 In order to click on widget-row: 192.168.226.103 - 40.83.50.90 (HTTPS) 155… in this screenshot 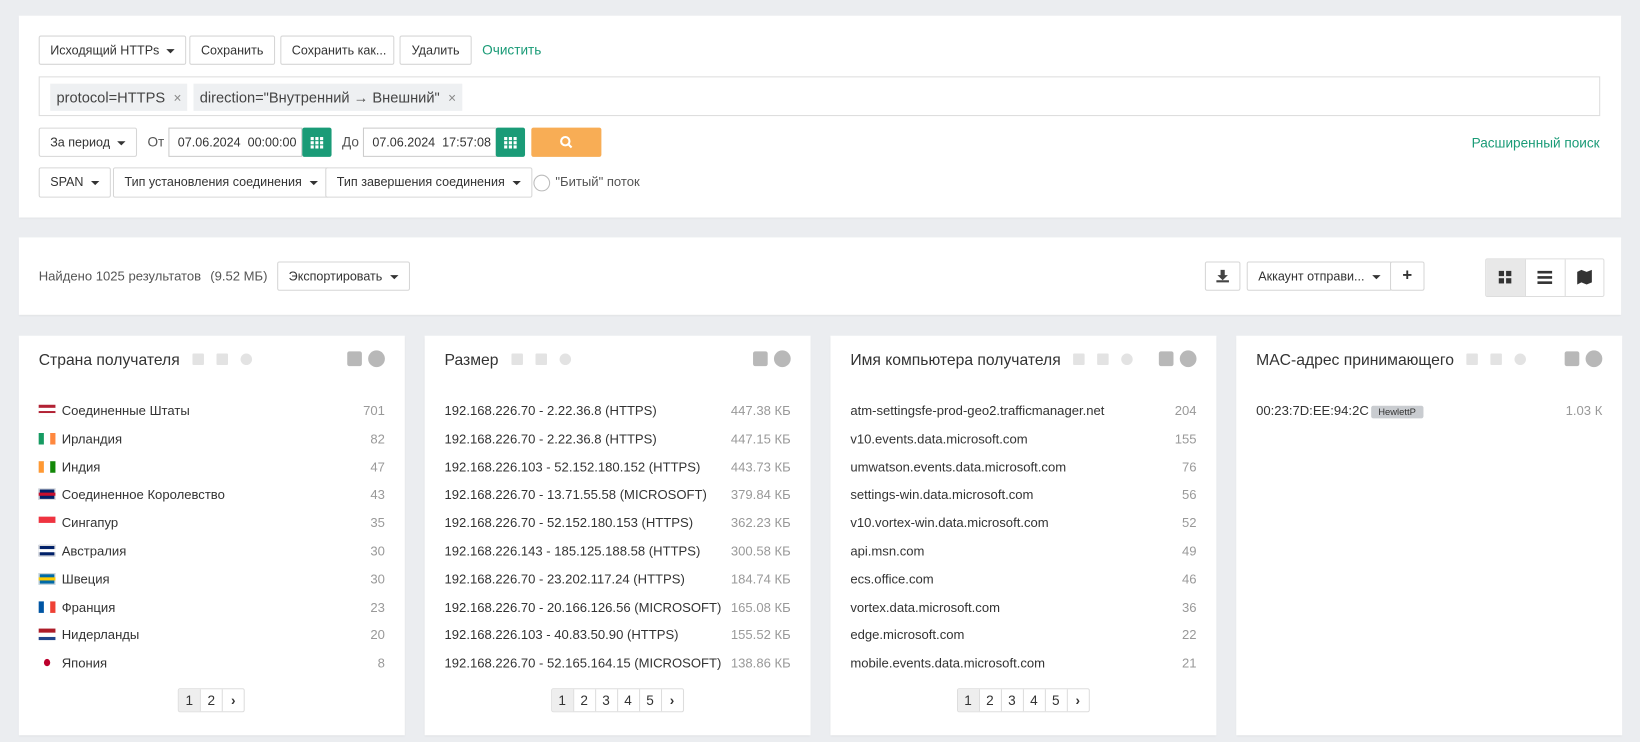, I will do `click(618, 635)`.